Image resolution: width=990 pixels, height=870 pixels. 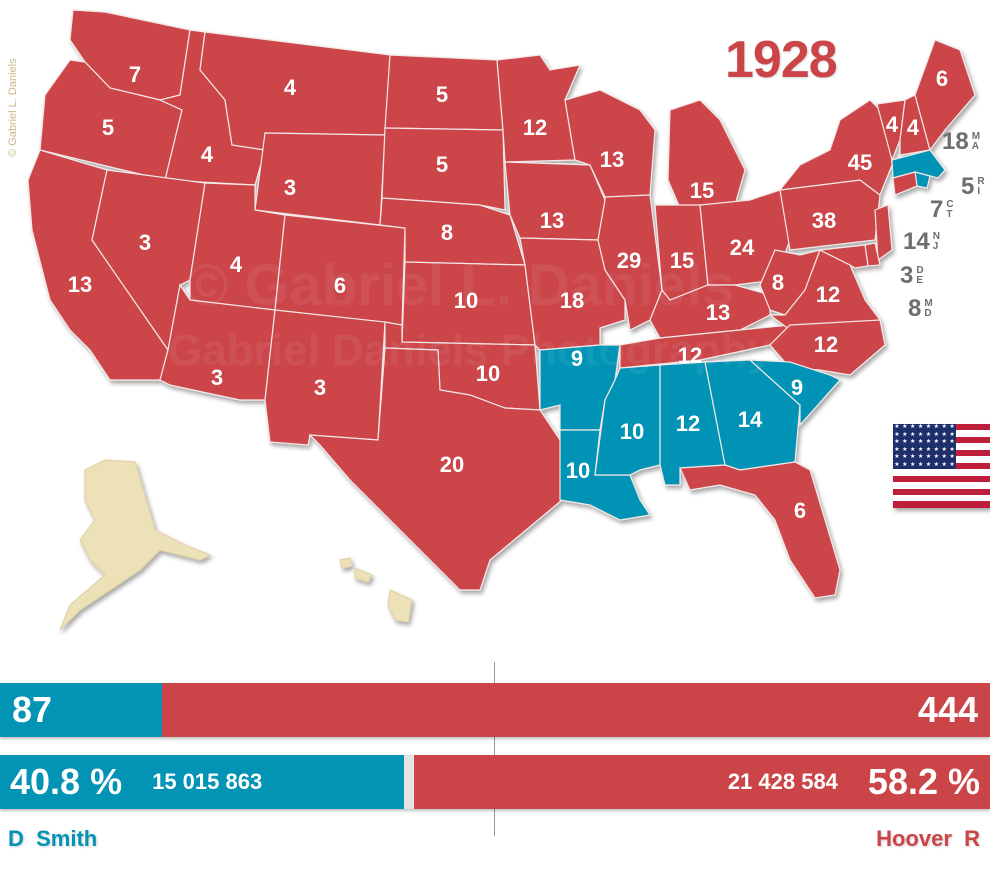 What do you see at coordinates (32, 709) in the screenshot?
I see `dem-electoral-votes: 87` at bounding box center [32, 709].